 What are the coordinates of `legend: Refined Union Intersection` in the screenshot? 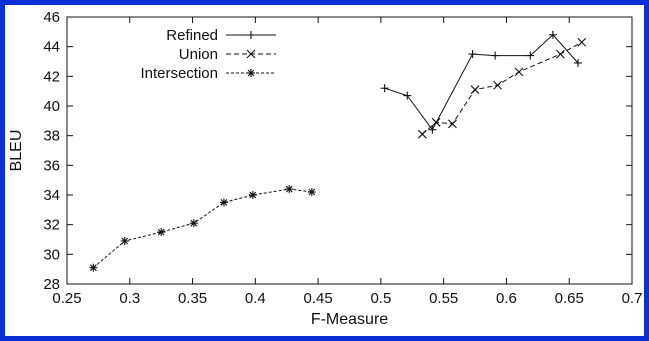 It's located at (208, 54).